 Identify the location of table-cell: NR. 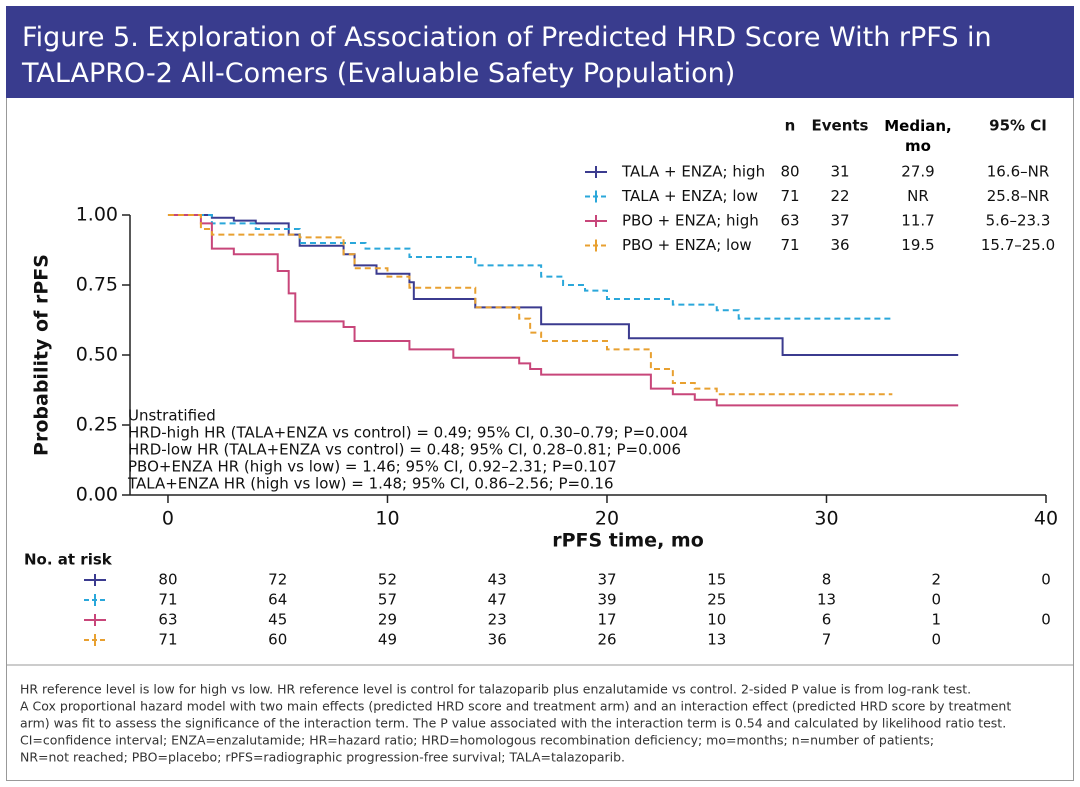
(918, 196).